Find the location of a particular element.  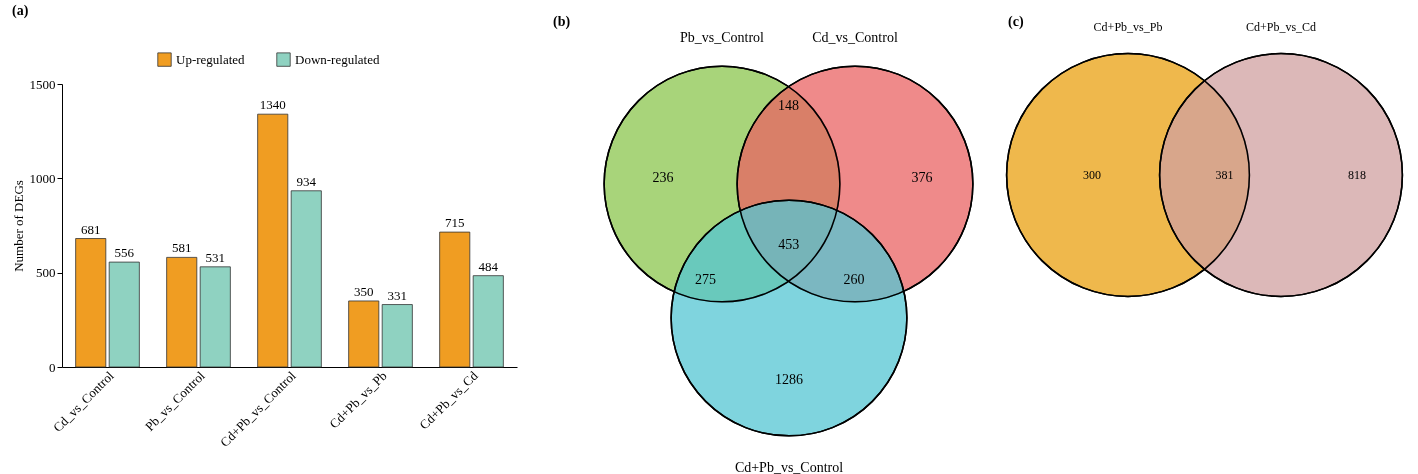

data-label: 681 is located at coordinates (90, 229).